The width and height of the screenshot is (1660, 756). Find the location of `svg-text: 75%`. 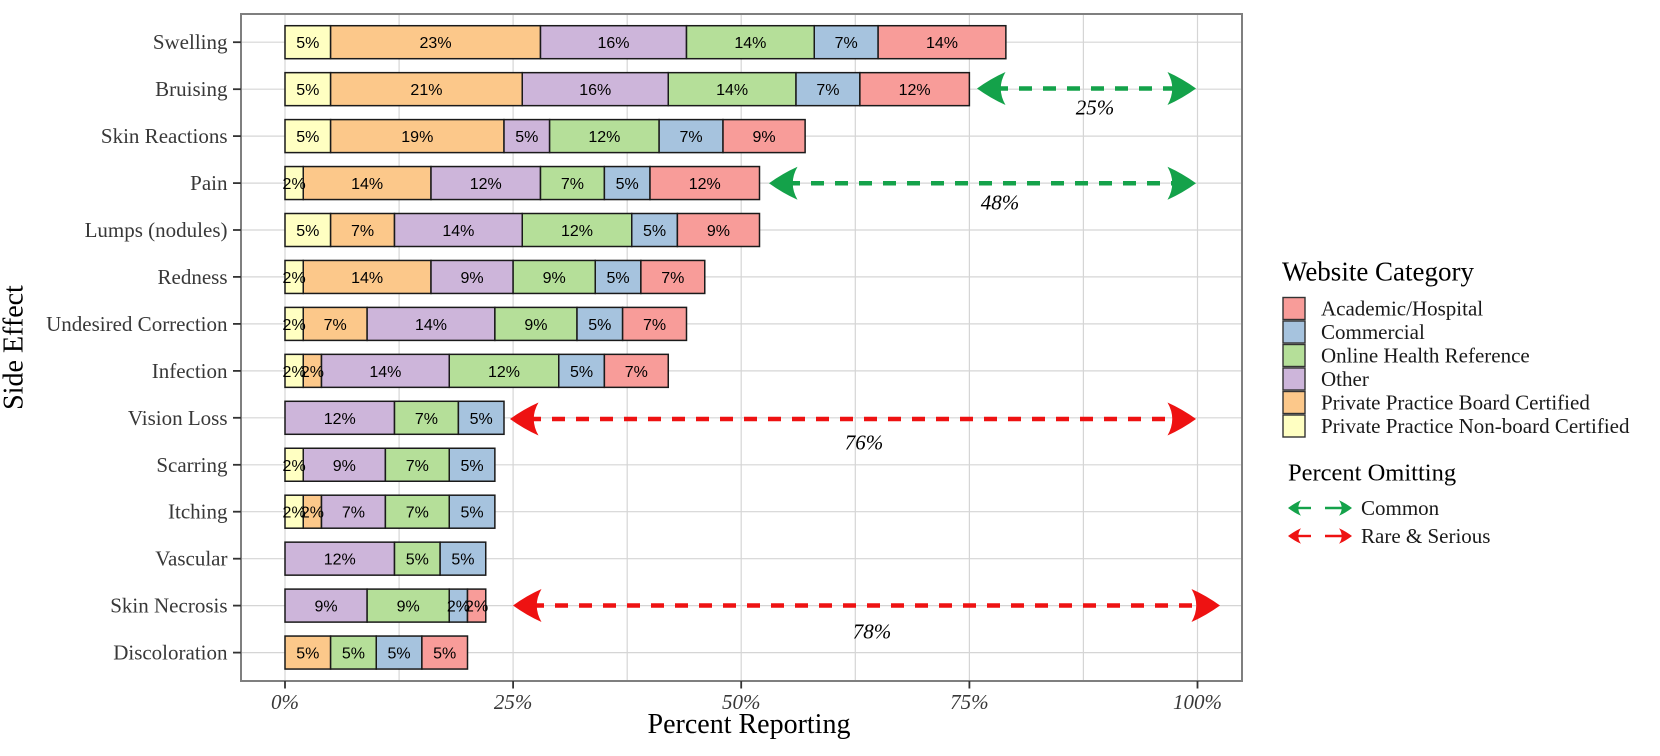

svg-text: 75% is located at coordinates (969, 702).